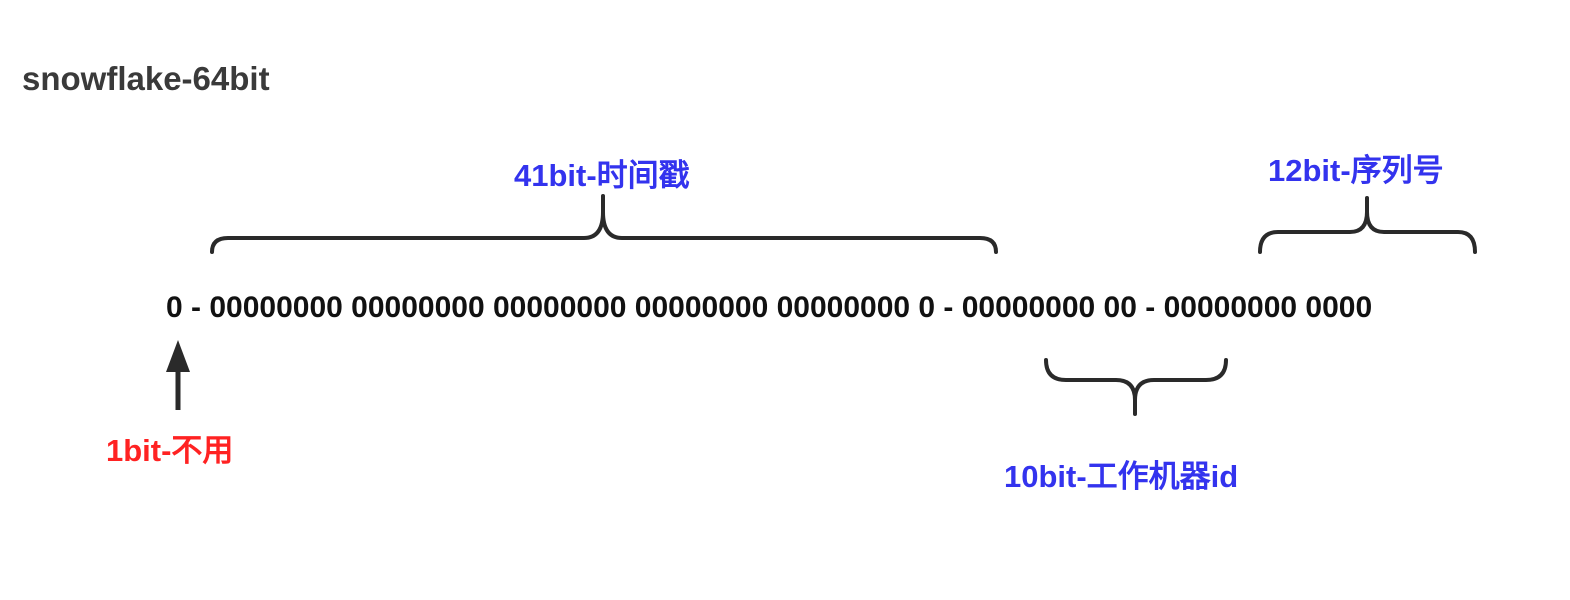 The height and width of the screenshot is (600, 1570). What do you see at coordinates (602, 175) in the screenshot?
I see `timestamp-label: 41bit-时间戳` at bounding box center [602, 175].